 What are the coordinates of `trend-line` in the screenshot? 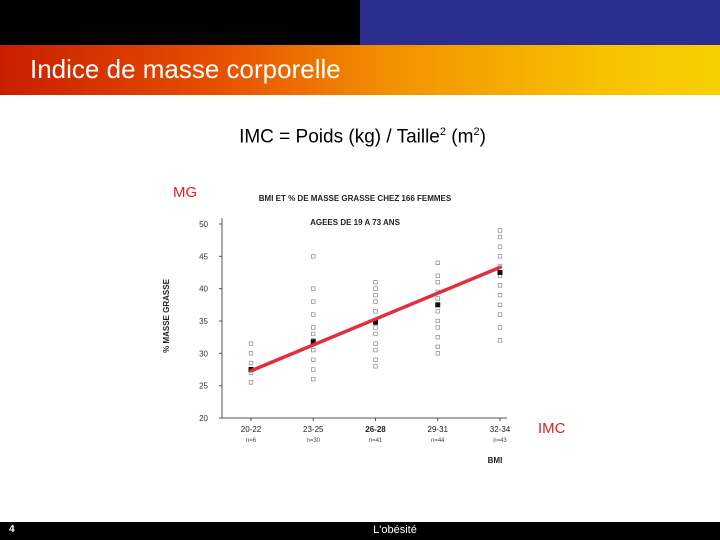 It's located at (375, 319).